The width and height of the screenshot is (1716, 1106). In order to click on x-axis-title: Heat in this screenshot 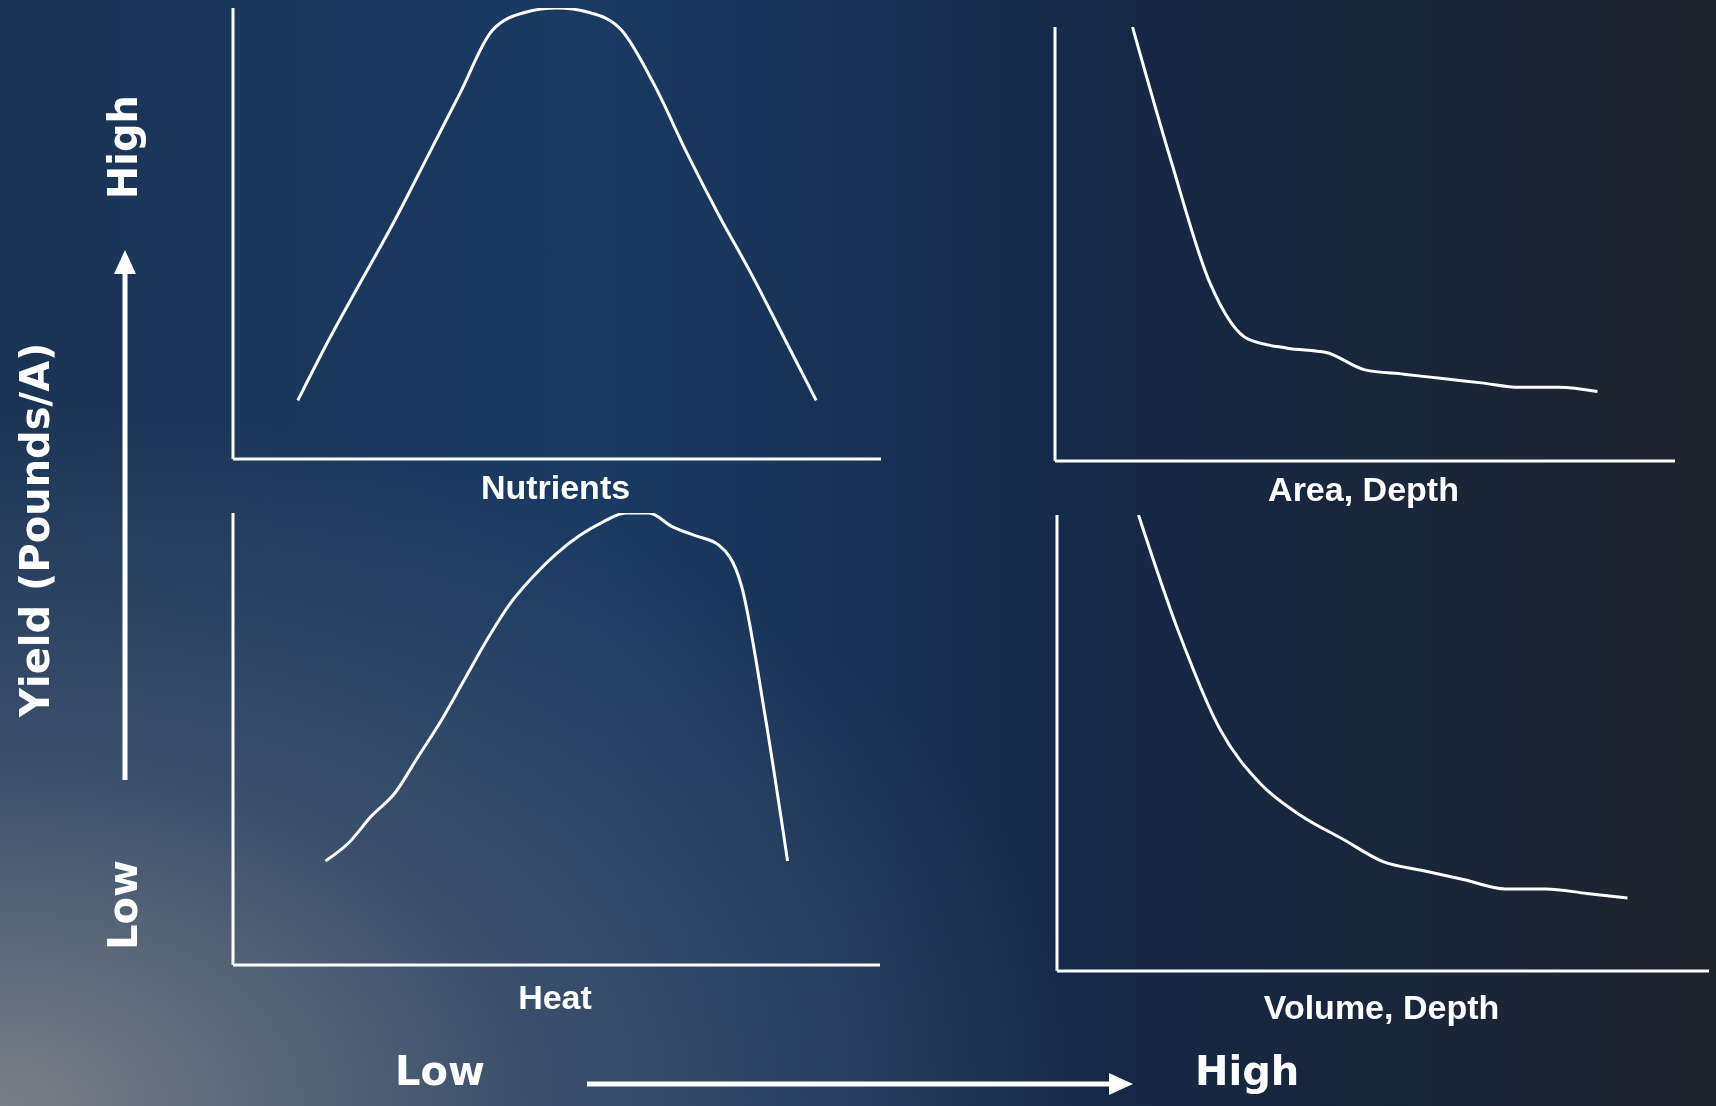, I will do `click(555, 997)`.